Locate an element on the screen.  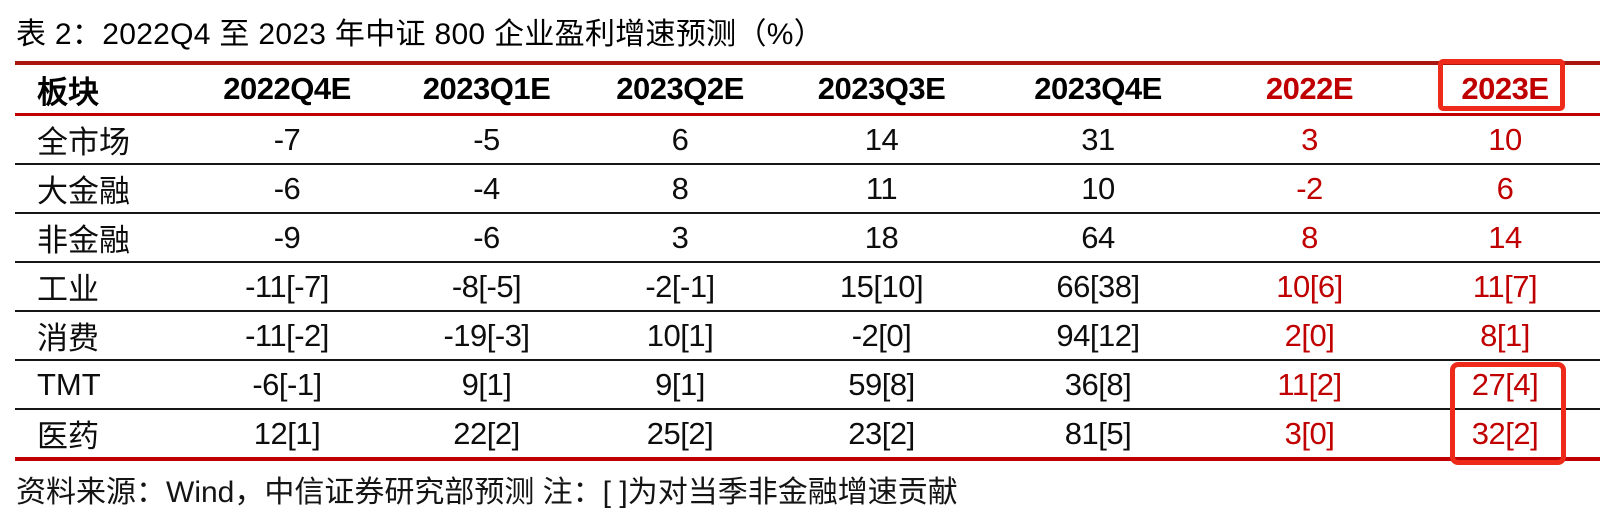
cell-2023e: 11[7] is located at coordinates (1505, 287).